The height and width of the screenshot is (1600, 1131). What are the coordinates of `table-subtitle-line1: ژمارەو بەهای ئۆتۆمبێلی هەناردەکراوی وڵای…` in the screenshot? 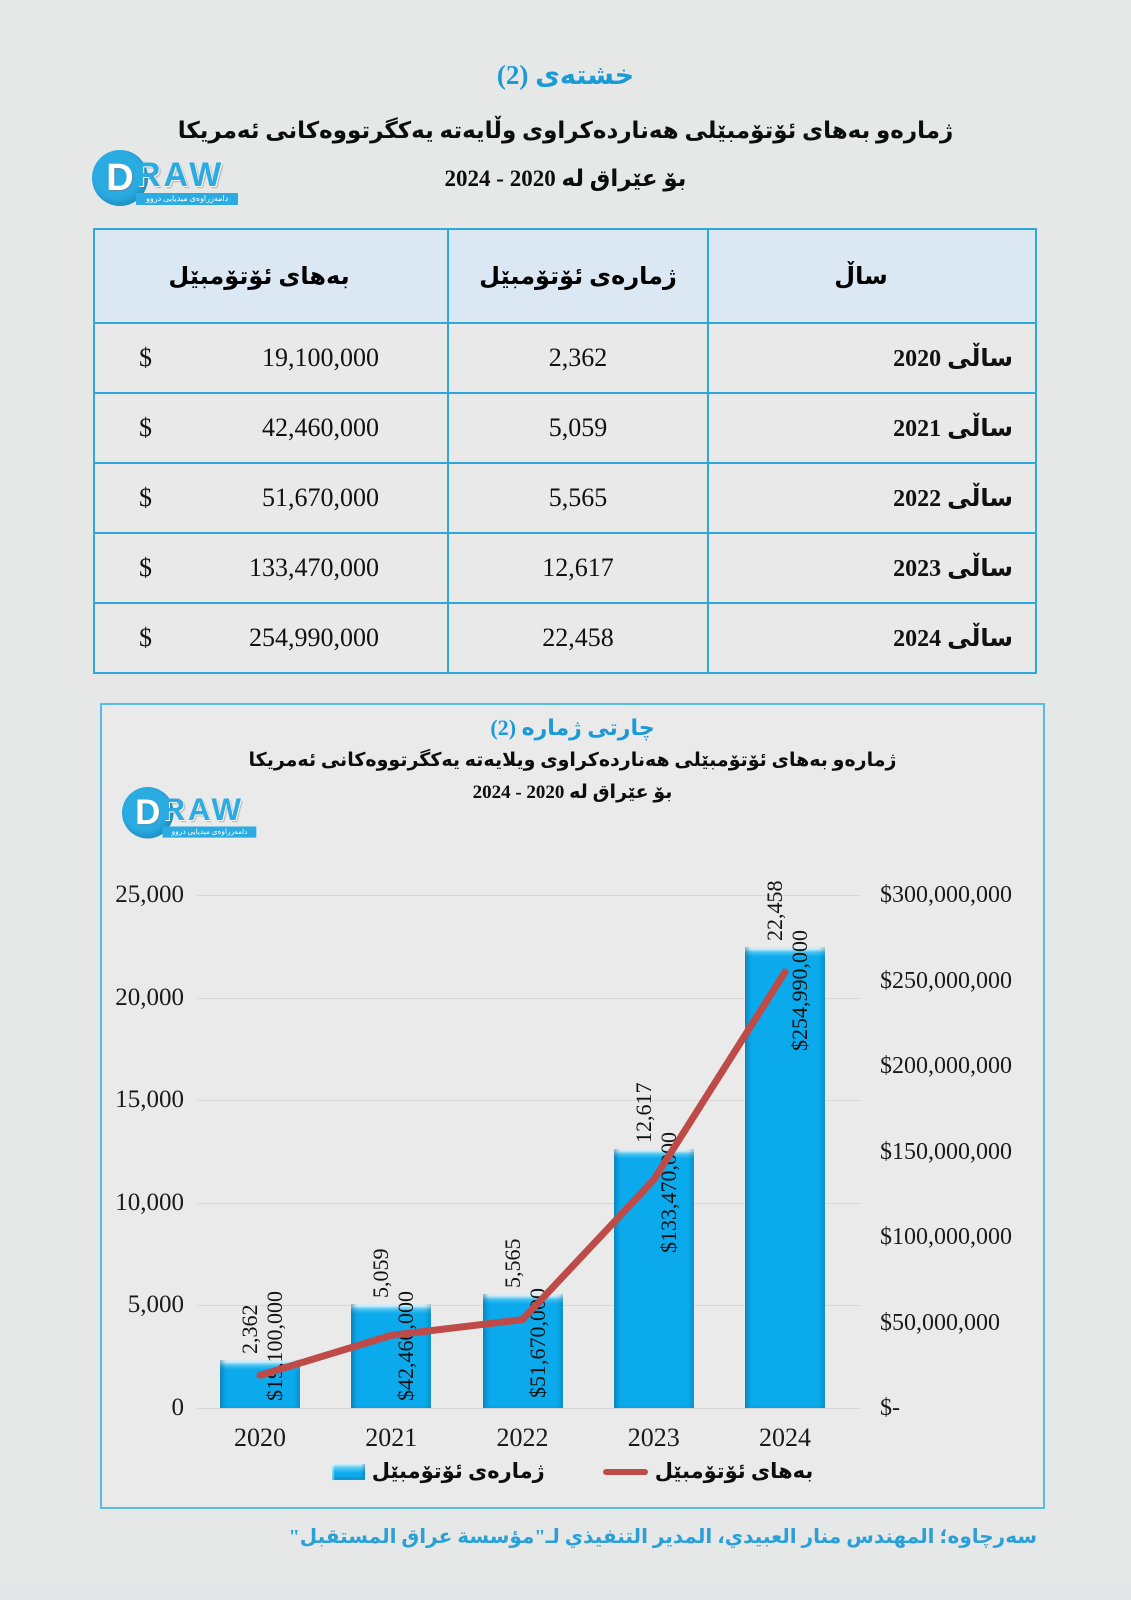 It's located at (565, 130).